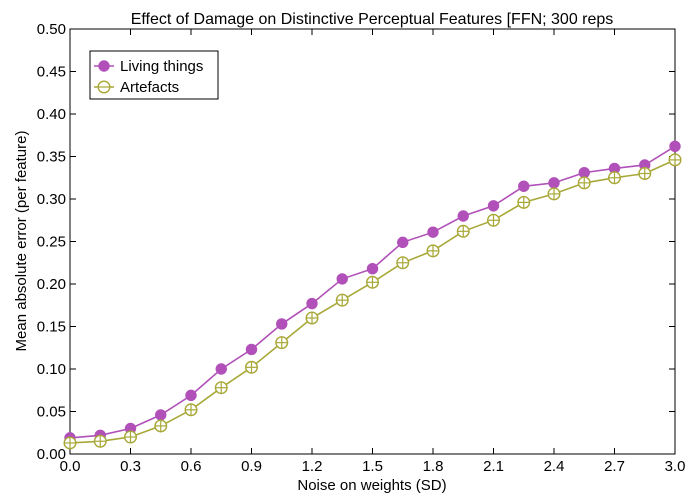  I want to click on x-tick-label: 1.8, so click(433, 466).